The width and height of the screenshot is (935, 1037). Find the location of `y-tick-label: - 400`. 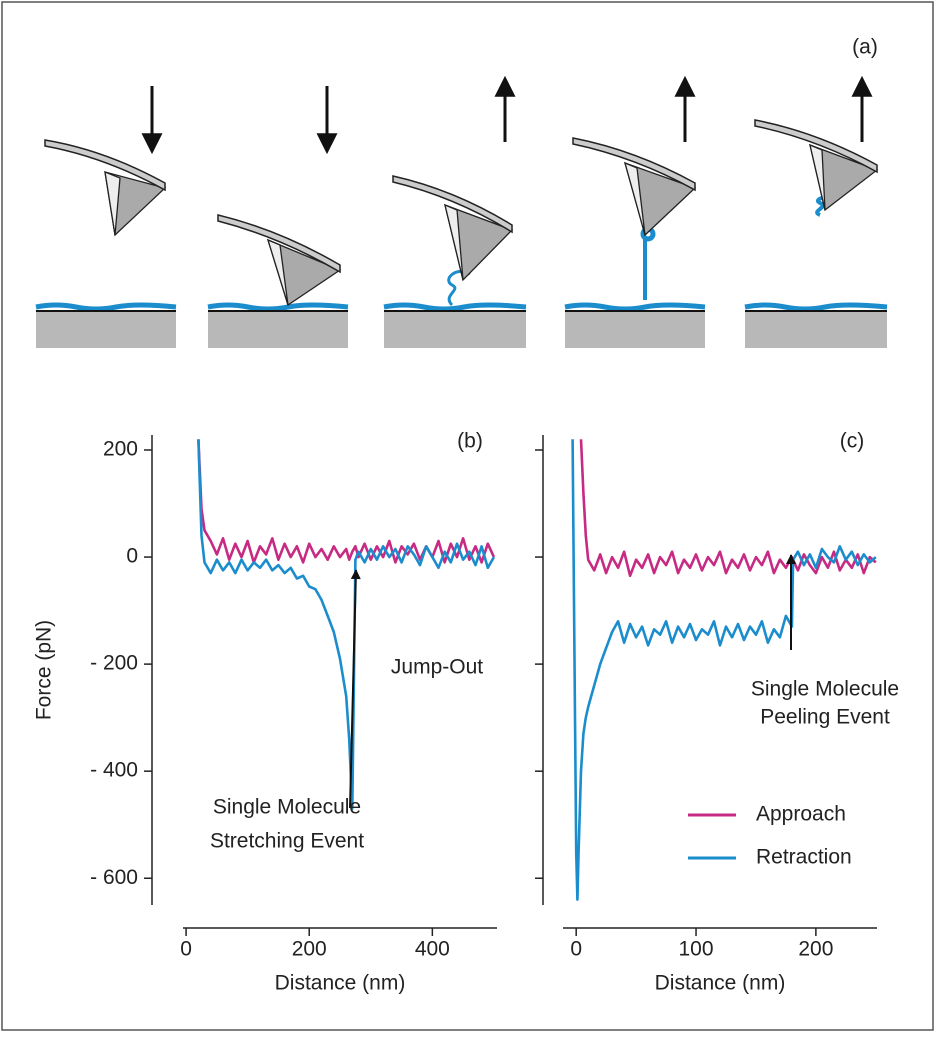

y-tick-label: - 400 is located at coordinates (114, 770).